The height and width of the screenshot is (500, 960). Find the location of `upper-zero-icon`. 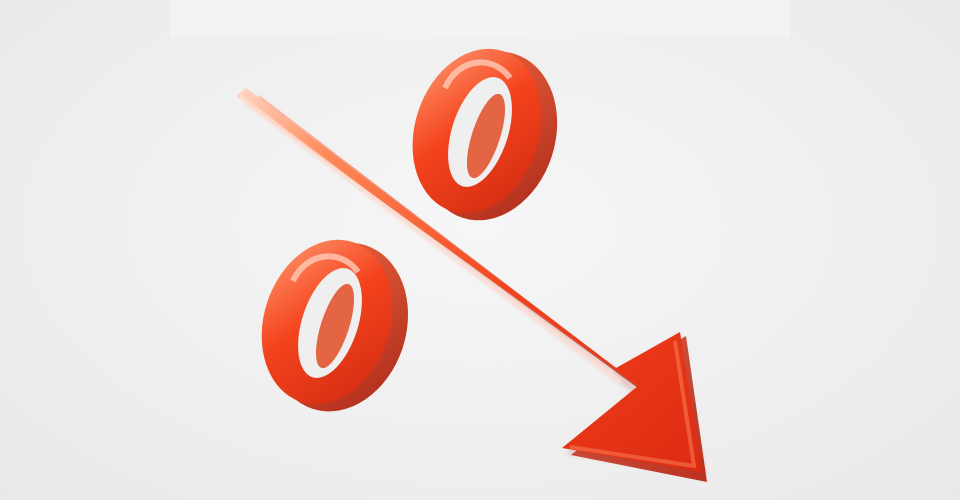

upper-zero-icon is located at coordinates (485, 134).